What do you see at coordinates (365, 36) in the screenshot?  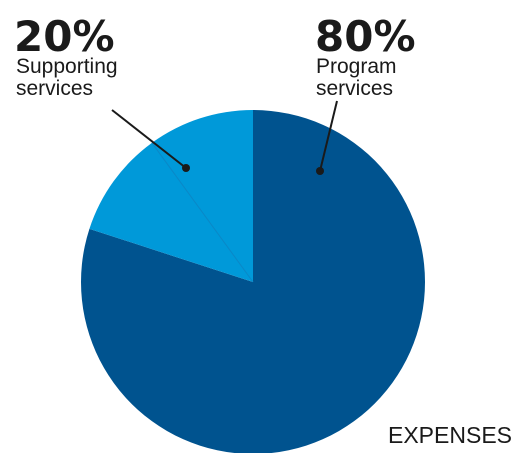 I see `program-services-percent-label: 80%` at bounding box center [365, 36].